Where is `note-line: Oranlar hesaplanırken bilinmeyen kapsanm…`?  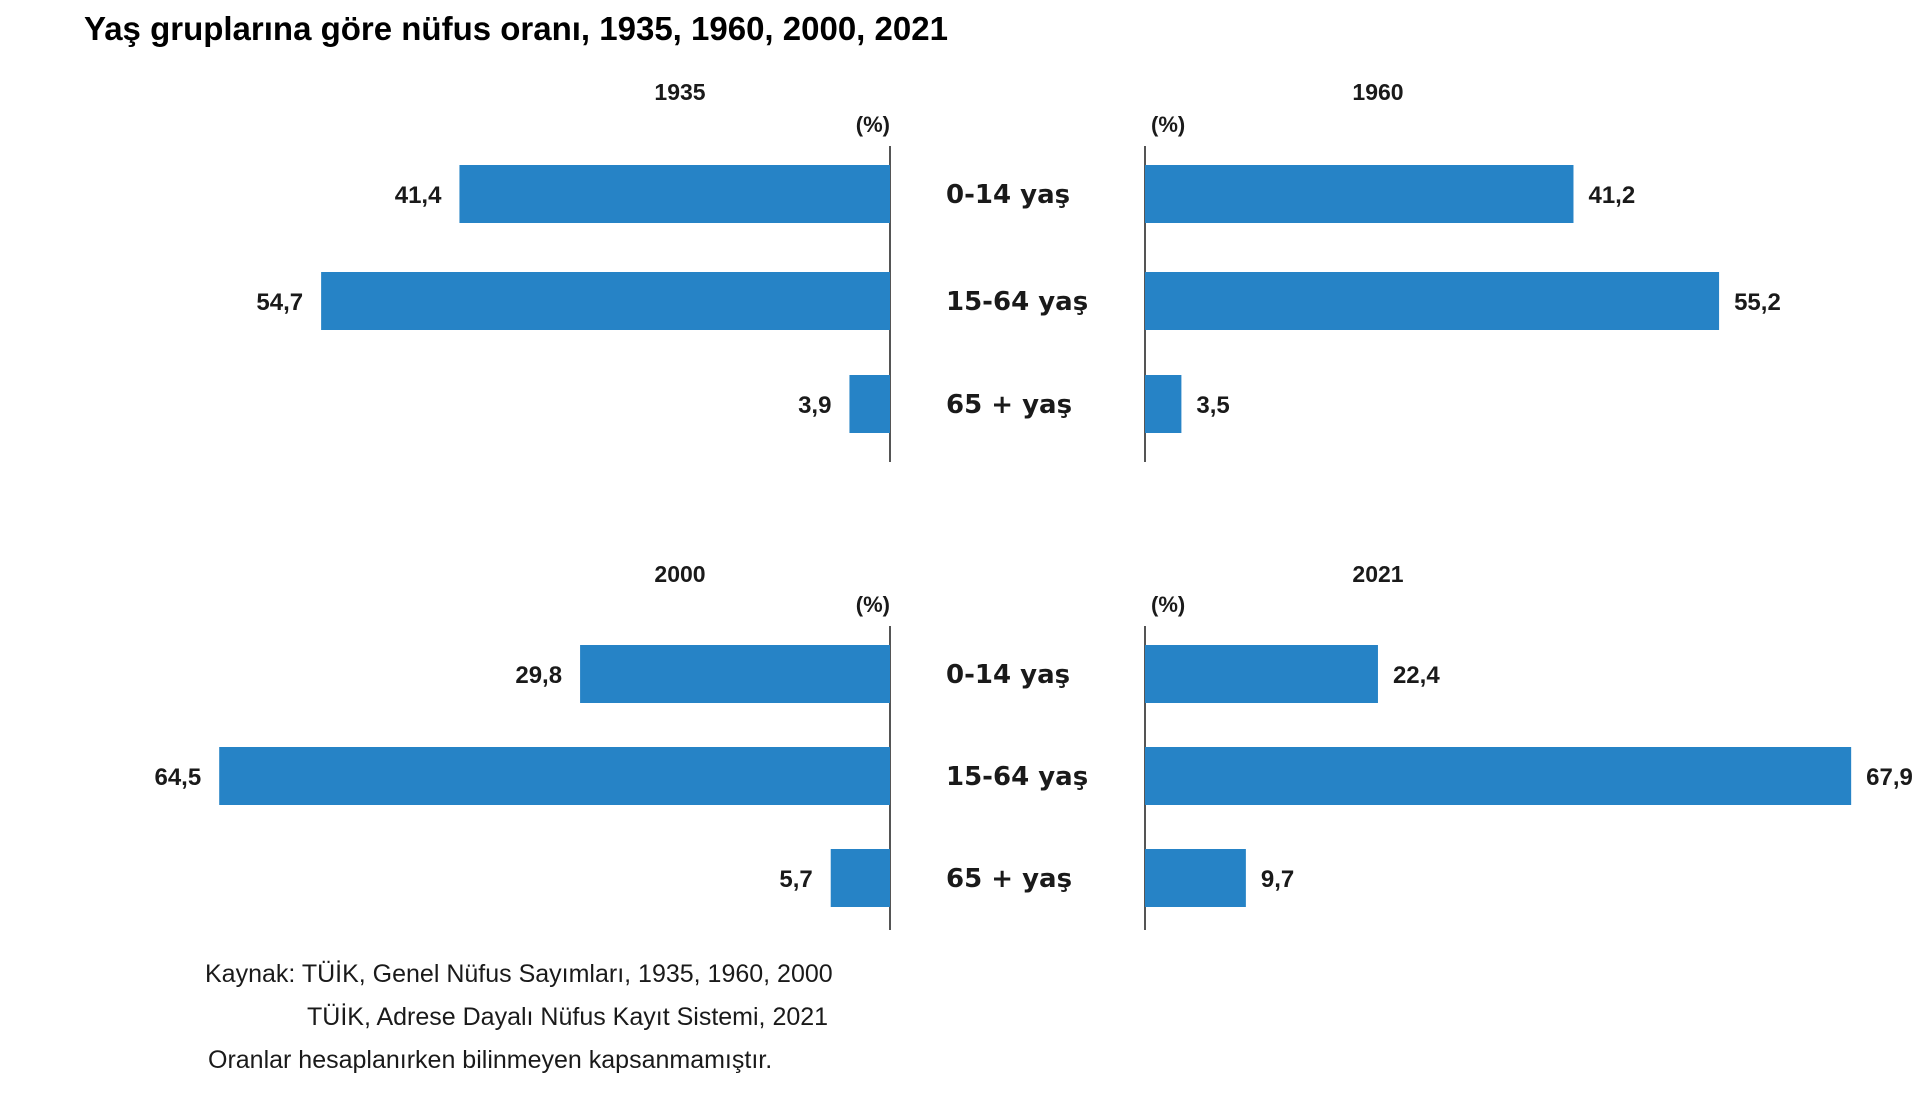
note-line: Oranlar hesaplanırken bilinmeyen kapsanm… is located at coordinates (490, 1060).